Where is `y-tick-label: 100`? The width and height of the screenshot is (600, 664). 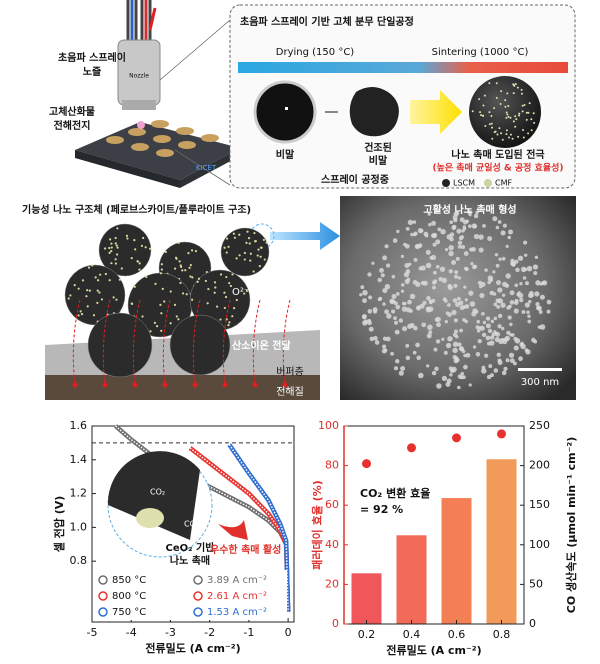 y-tick-label: 100 is located at coordinates (328, 425).